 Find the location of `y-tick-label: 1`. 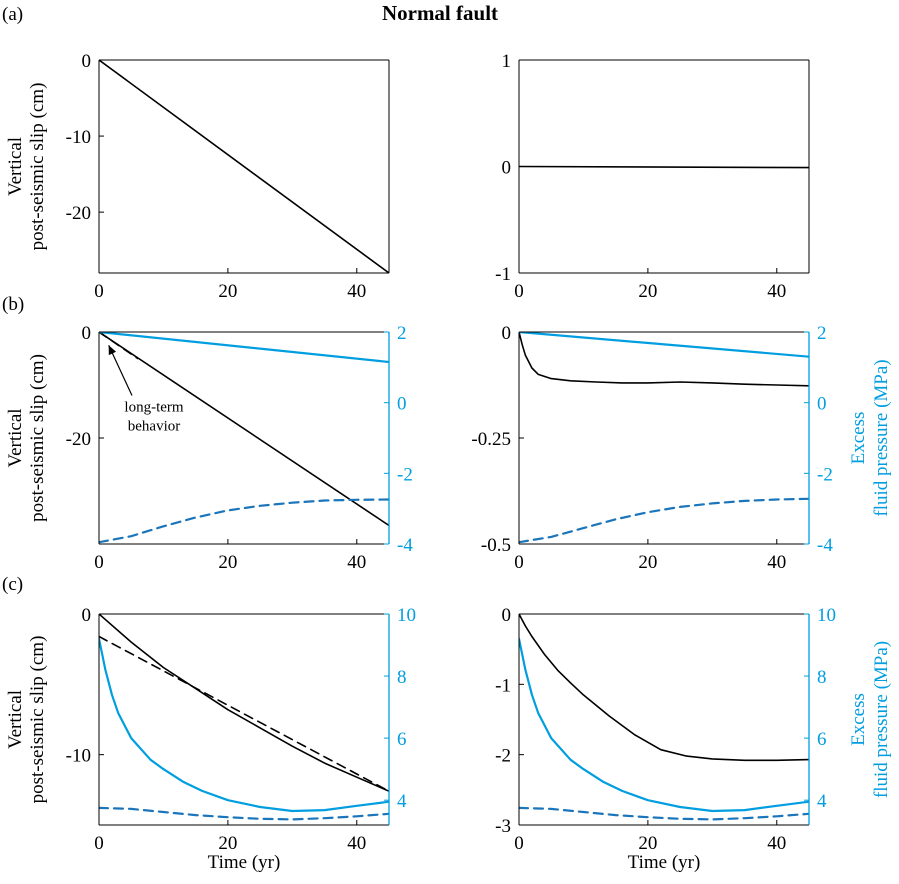

y-tick-label: 1 is located at coordinates (507, 61).